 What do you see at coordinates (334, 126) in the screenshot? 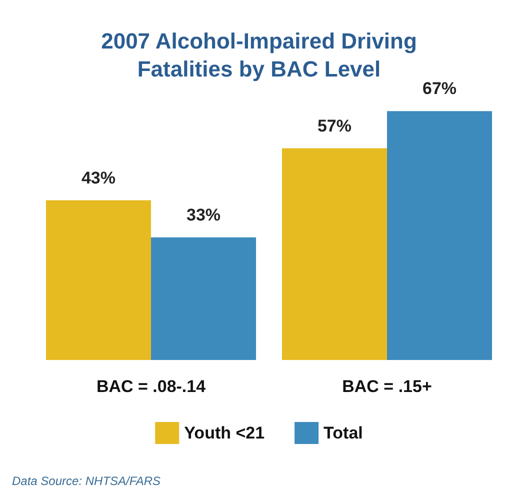
I see `data-label: 57%` at bounding box center [334, 126].